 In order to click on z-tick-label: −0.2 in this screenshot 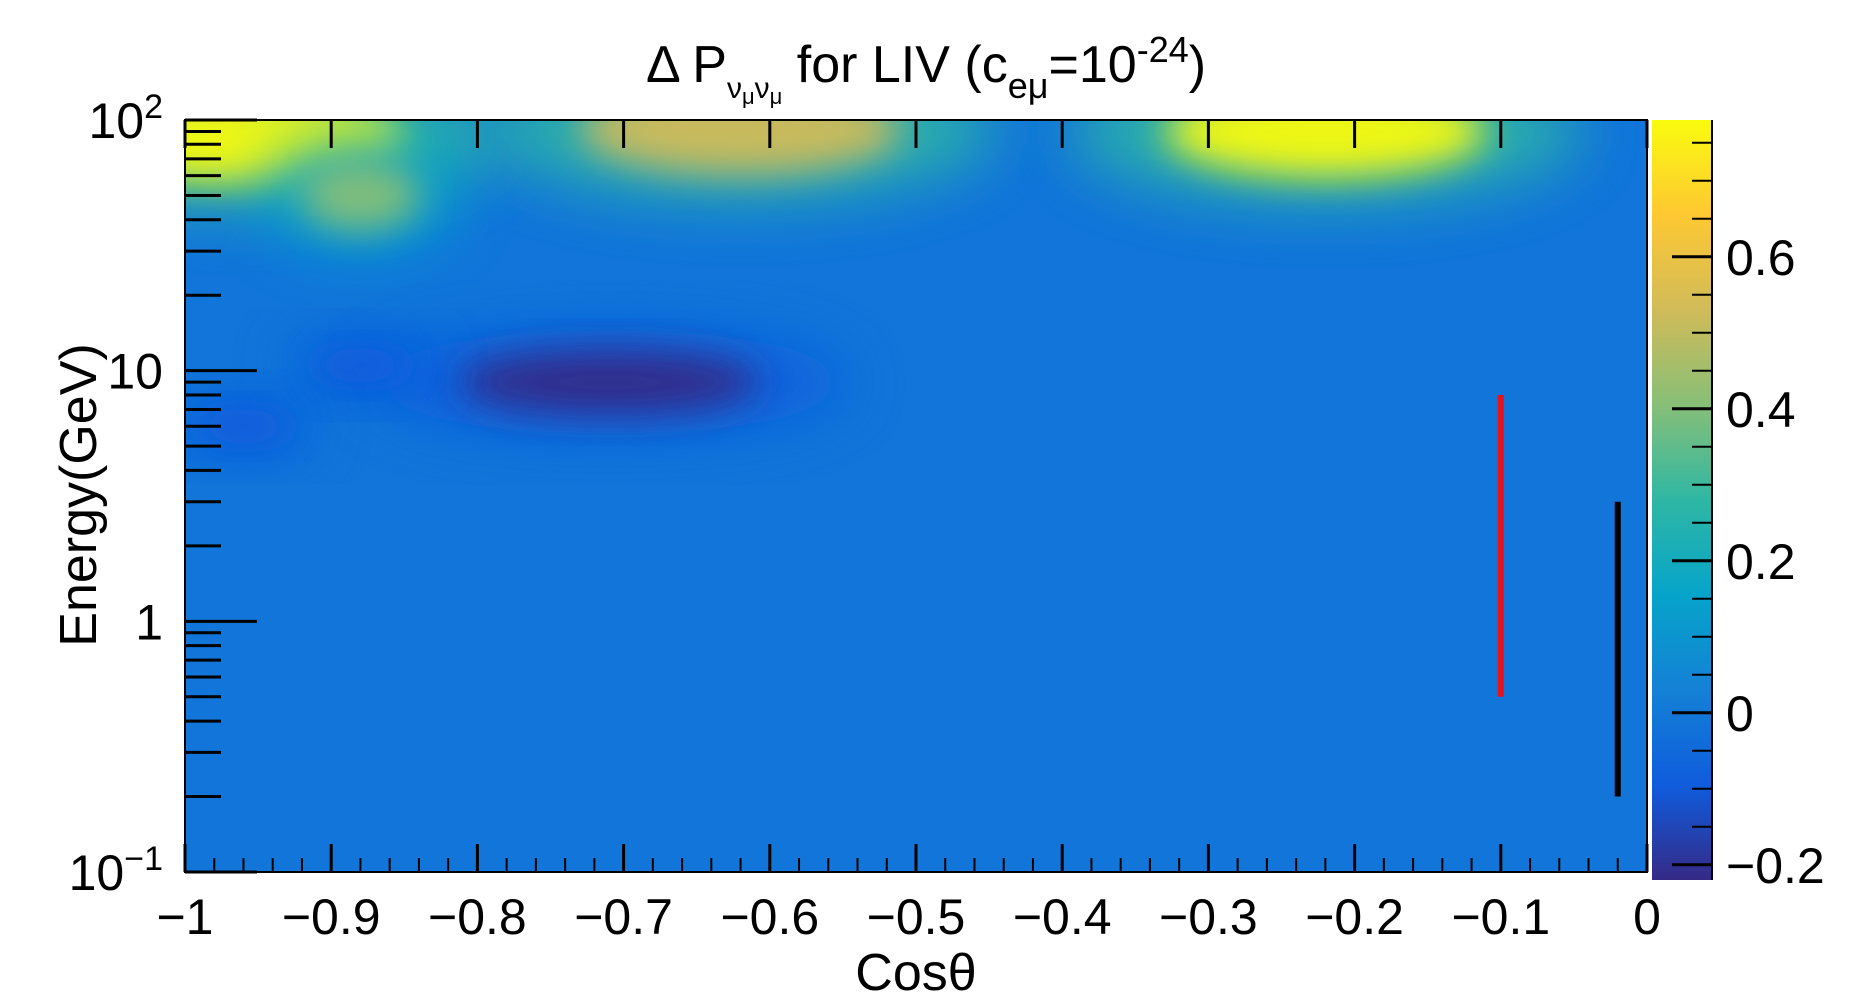, I will do `click(1775, 866)`.